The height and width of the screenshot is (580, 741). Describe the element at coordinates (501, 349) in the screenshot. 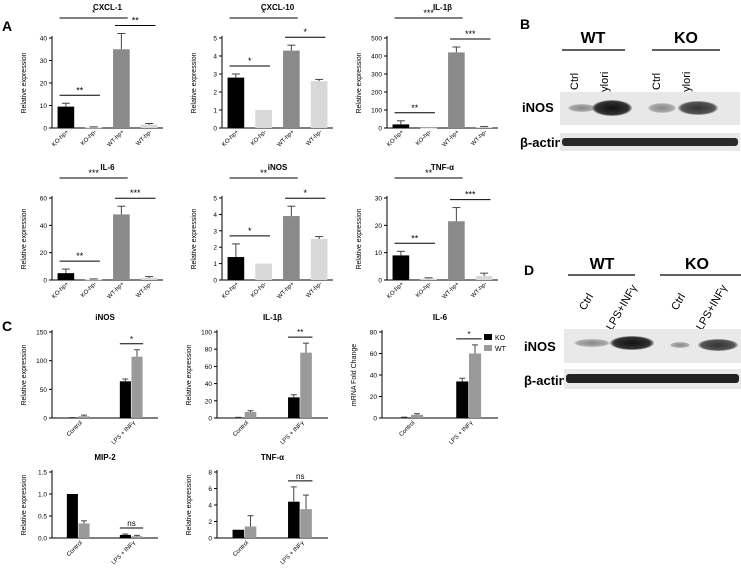

I see `legend-label: WT` at that location.